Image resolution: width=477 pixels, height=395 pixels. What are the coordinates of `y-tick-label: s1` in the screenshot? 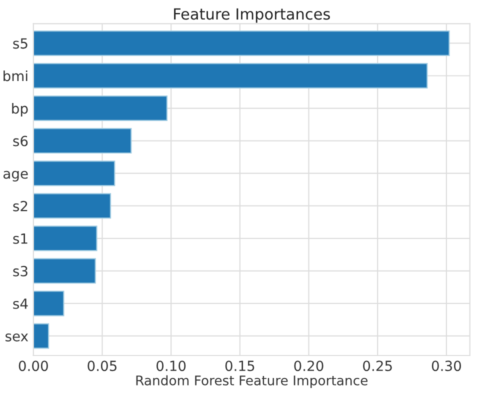 It's located at (20, 239).